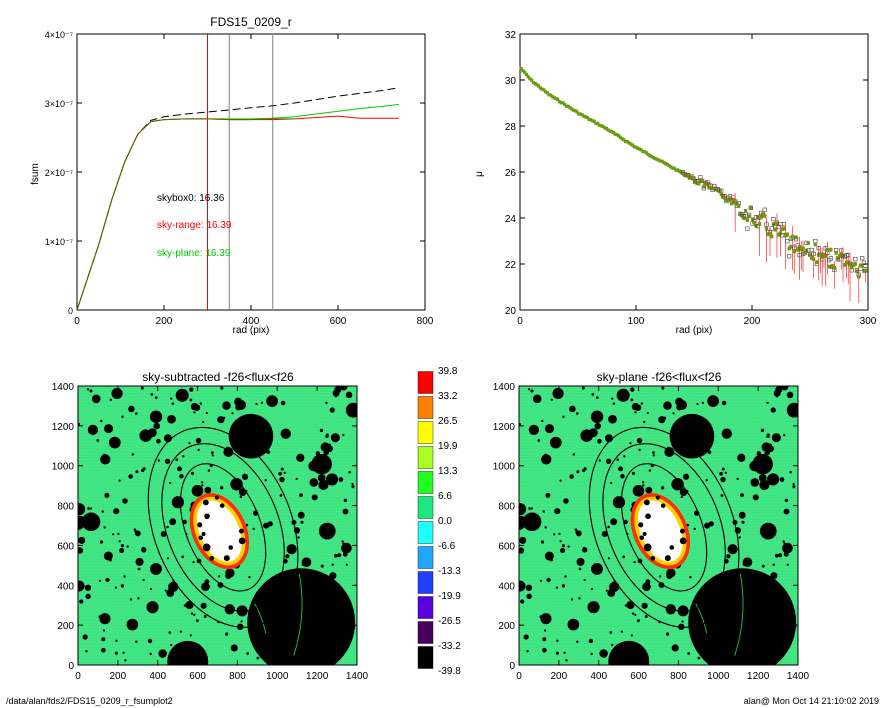 The image size is (885, 708). Describe the element at coordinates (811, 701) in the screenshot. I see `footer-stamp: alan@ Mon Oct 14 21:10:02 2019` at that location.